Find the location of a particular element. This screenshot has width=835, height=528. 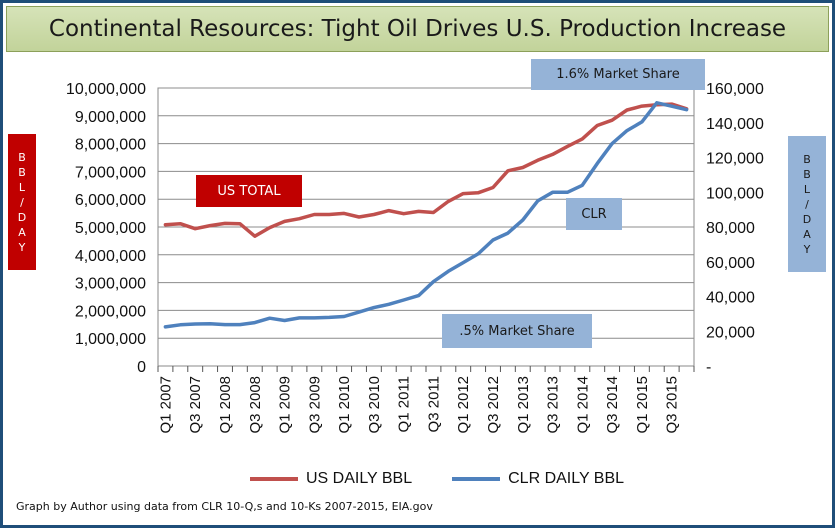

legend-label-clr: CLR DAILY BBL is located at coordinates (566, 478).